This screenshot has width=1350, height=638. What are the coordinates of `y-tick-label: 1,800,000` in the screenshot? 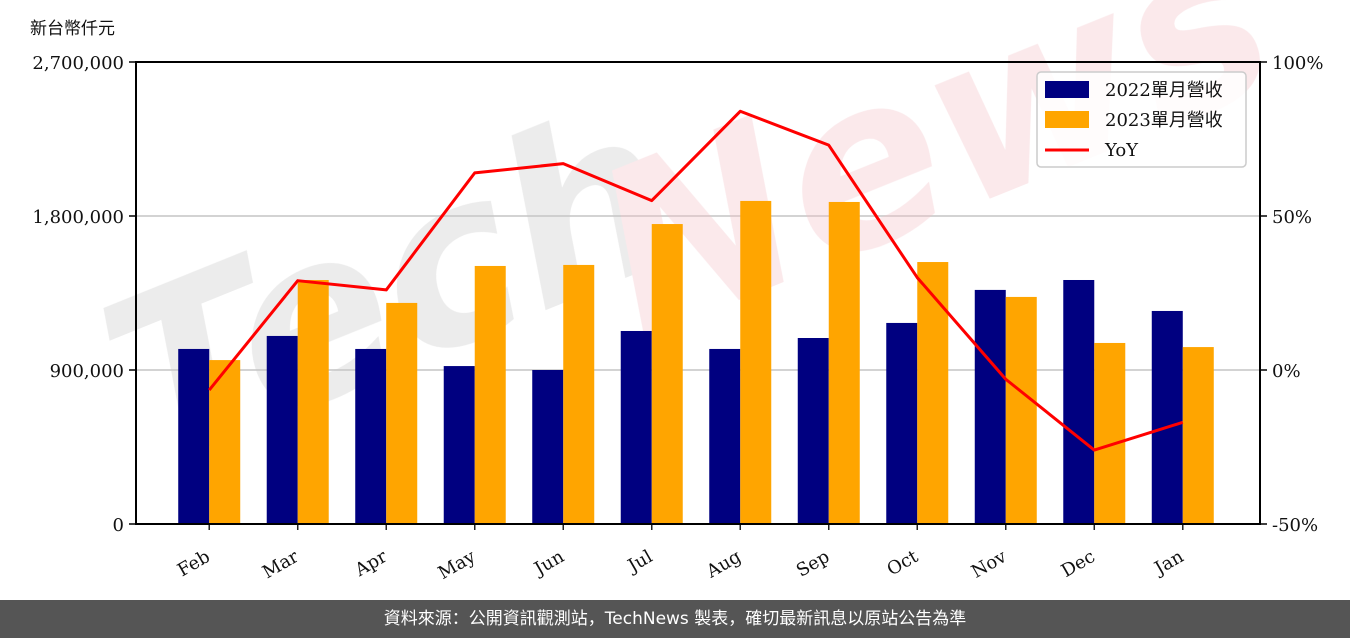 It's located at (78, 217).